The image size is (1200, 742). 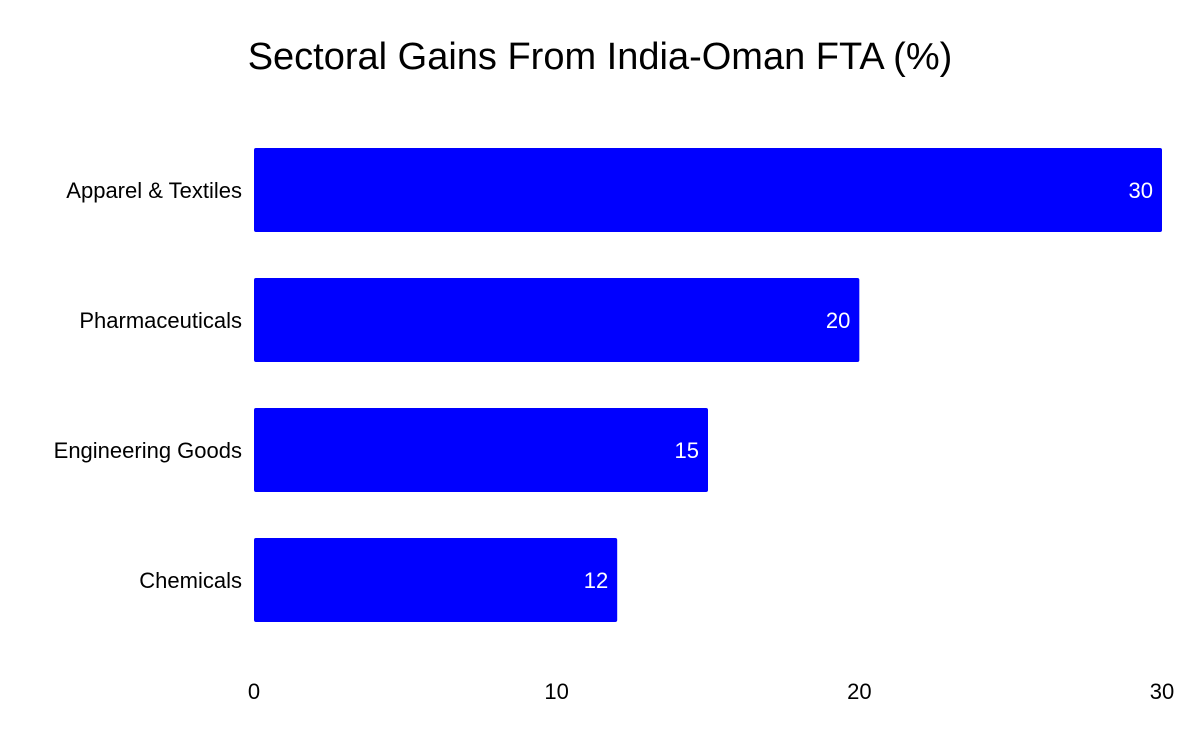 I want to click on chart-title: Sectoral Gains From India-Oman FTA (%), so click(x=600, y=57).